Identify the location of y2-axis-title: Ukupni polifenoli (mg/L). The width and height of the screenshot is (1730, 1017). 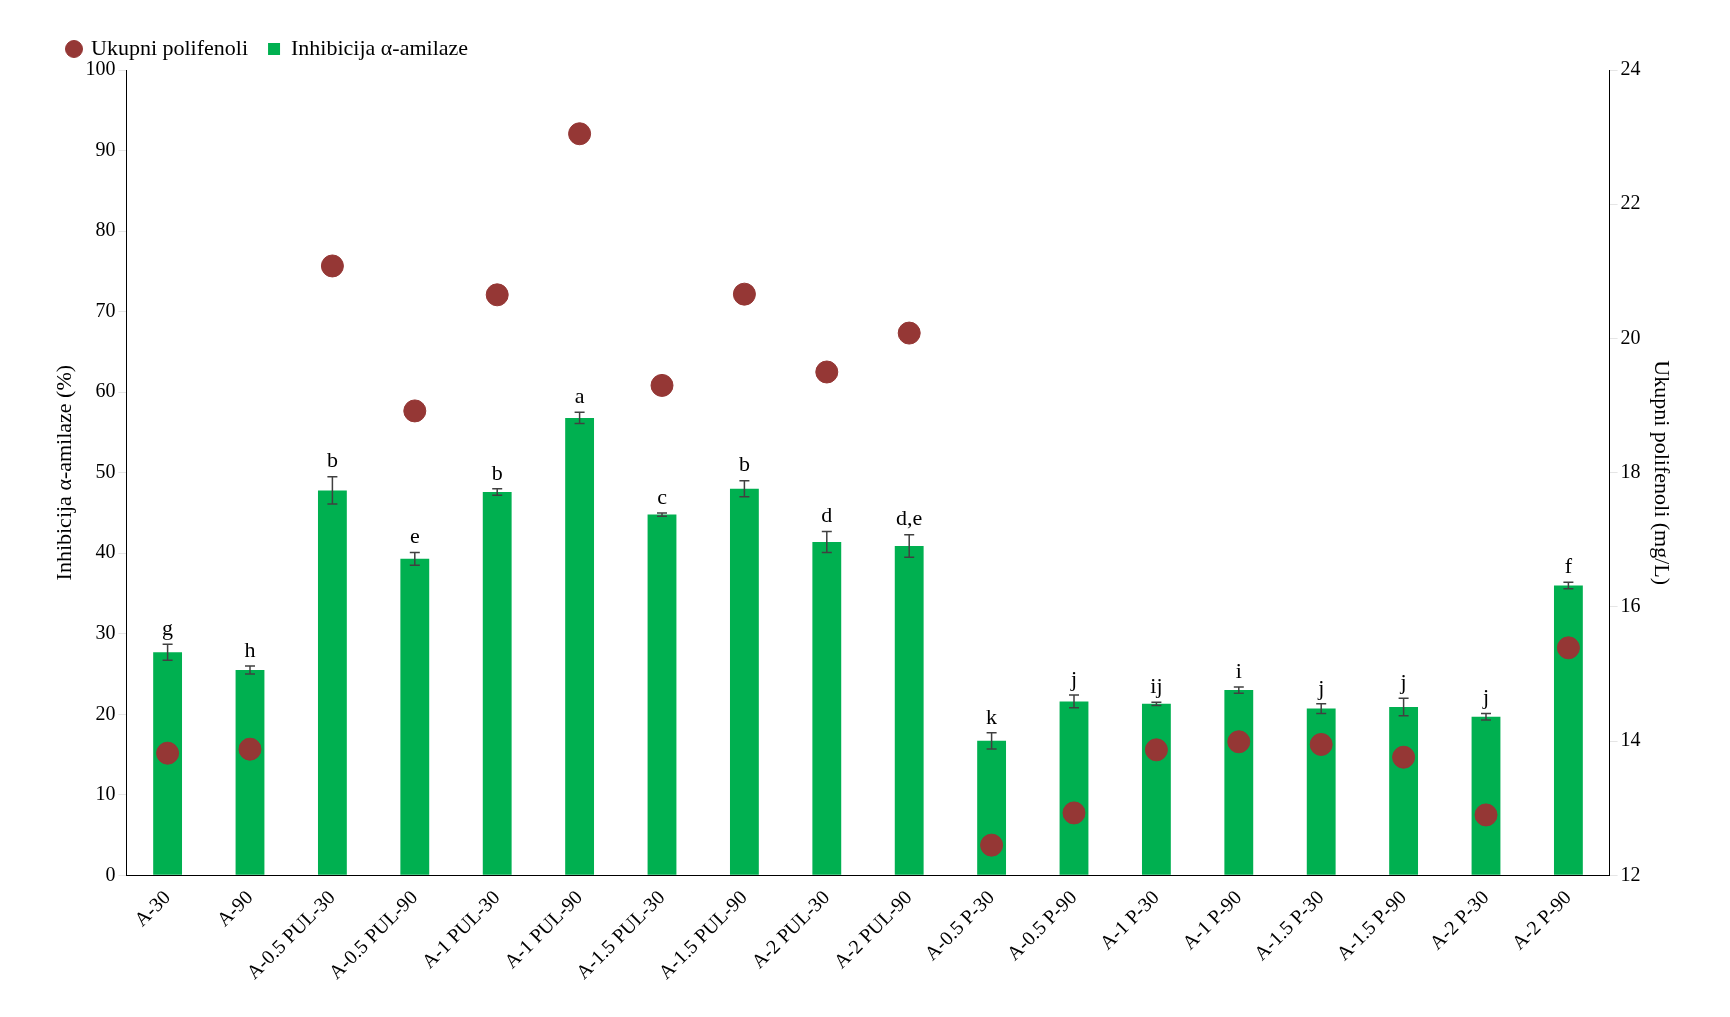
(1663, 473).